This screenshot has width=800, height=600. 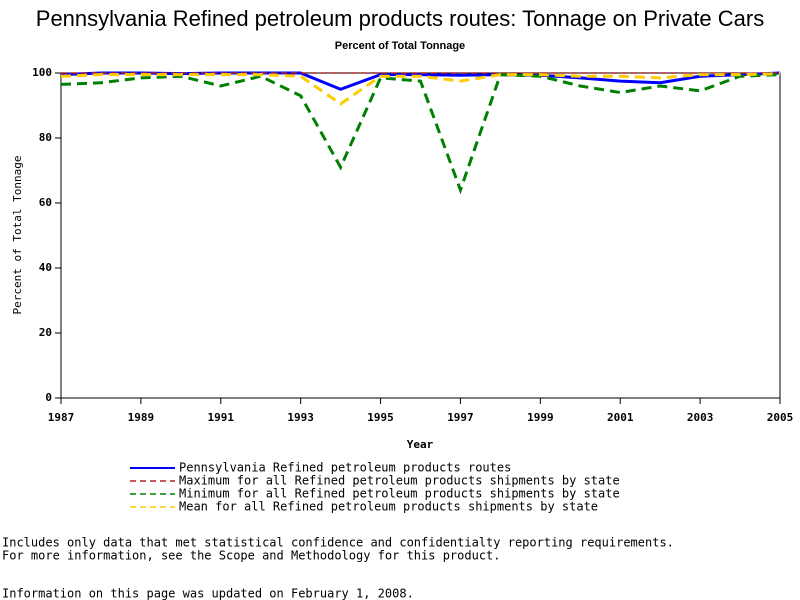 What do you see at coordinates (420, 444) in the screenshot?
I see `x-axis-label: Year` at bounding box center [420, 444].